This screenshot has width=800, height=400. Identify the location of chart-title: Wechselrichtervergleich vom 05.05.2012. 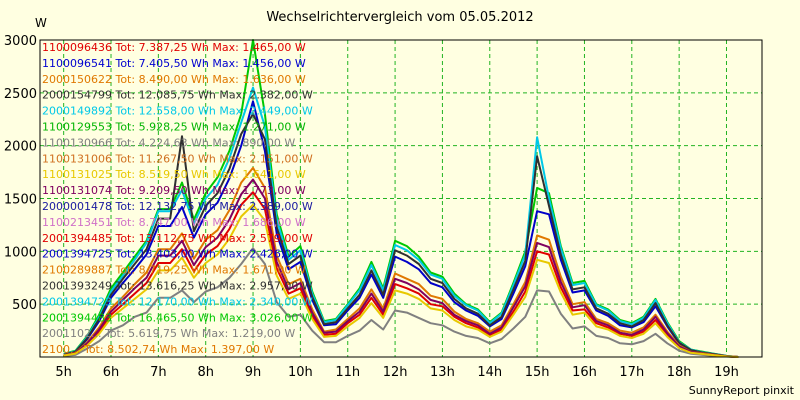
(400, 17).